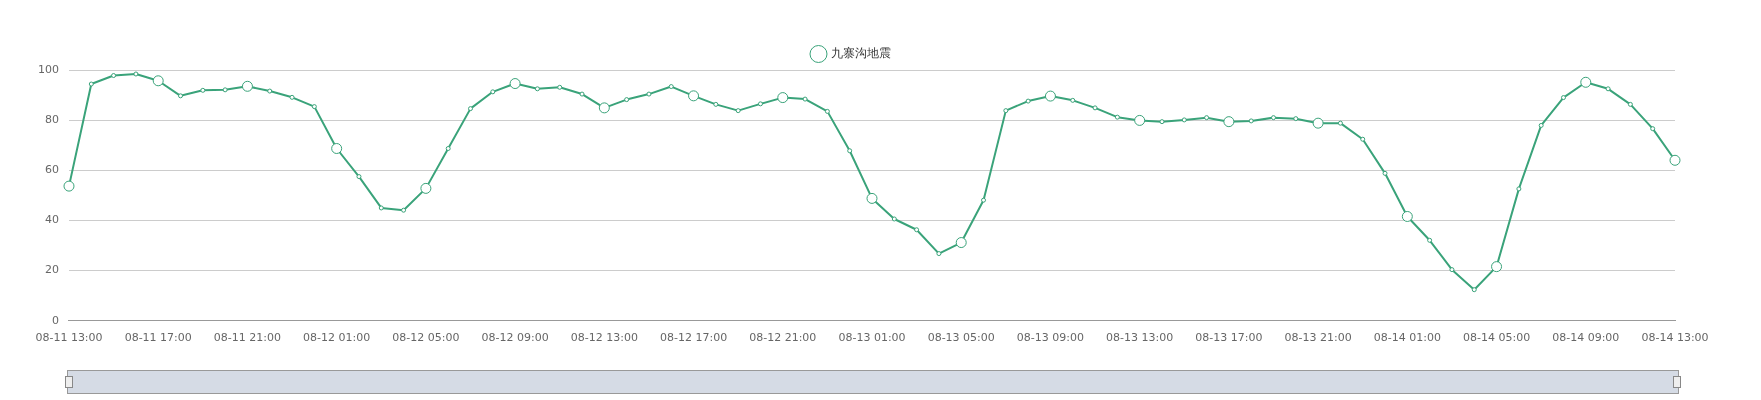 The image size is (1761, 400). Describe the element at coordinates (52, 170) in the screenshot. I see `y-tick-label: 60` at that location.